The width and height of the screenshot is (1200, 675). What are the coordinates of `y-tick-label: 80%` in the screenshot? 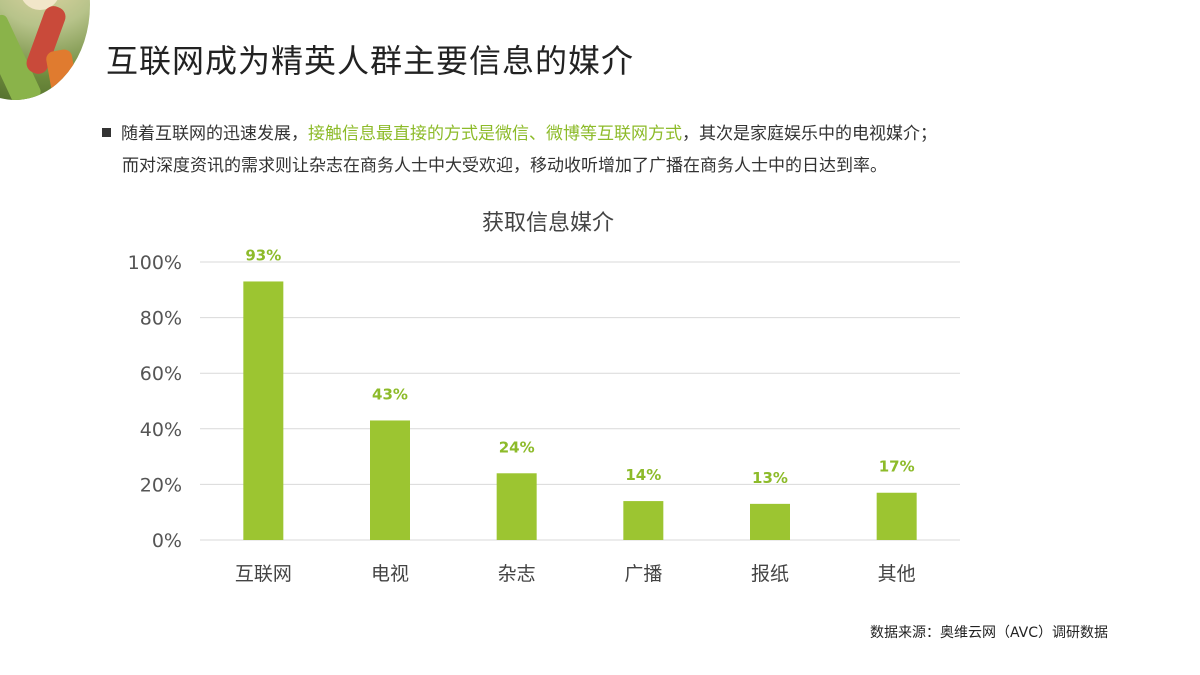 It's located at (161, 319).